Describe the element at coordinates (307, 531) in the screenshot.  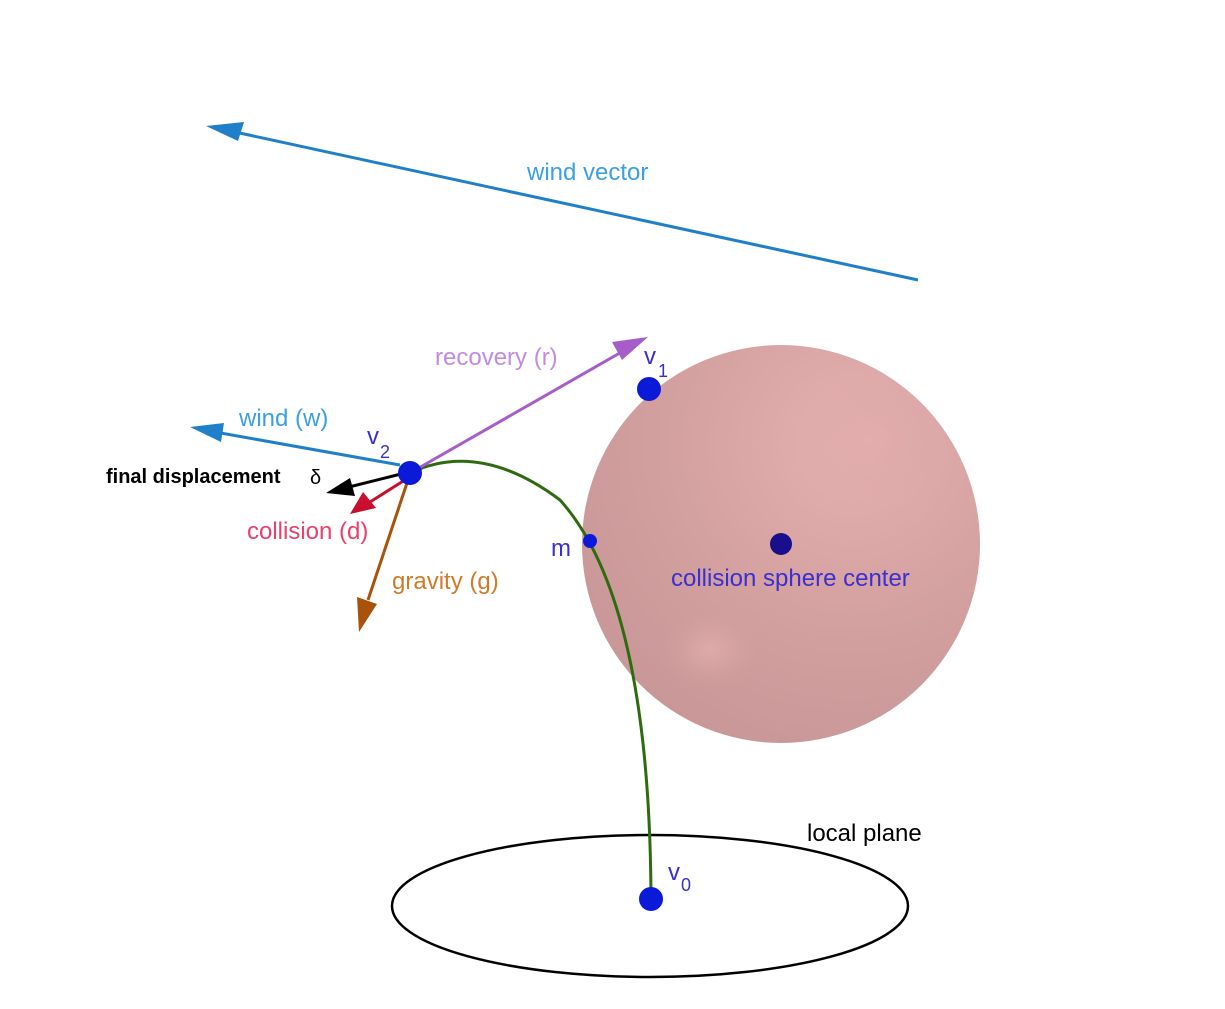
I see `collision-label: collision (d)` at that location.